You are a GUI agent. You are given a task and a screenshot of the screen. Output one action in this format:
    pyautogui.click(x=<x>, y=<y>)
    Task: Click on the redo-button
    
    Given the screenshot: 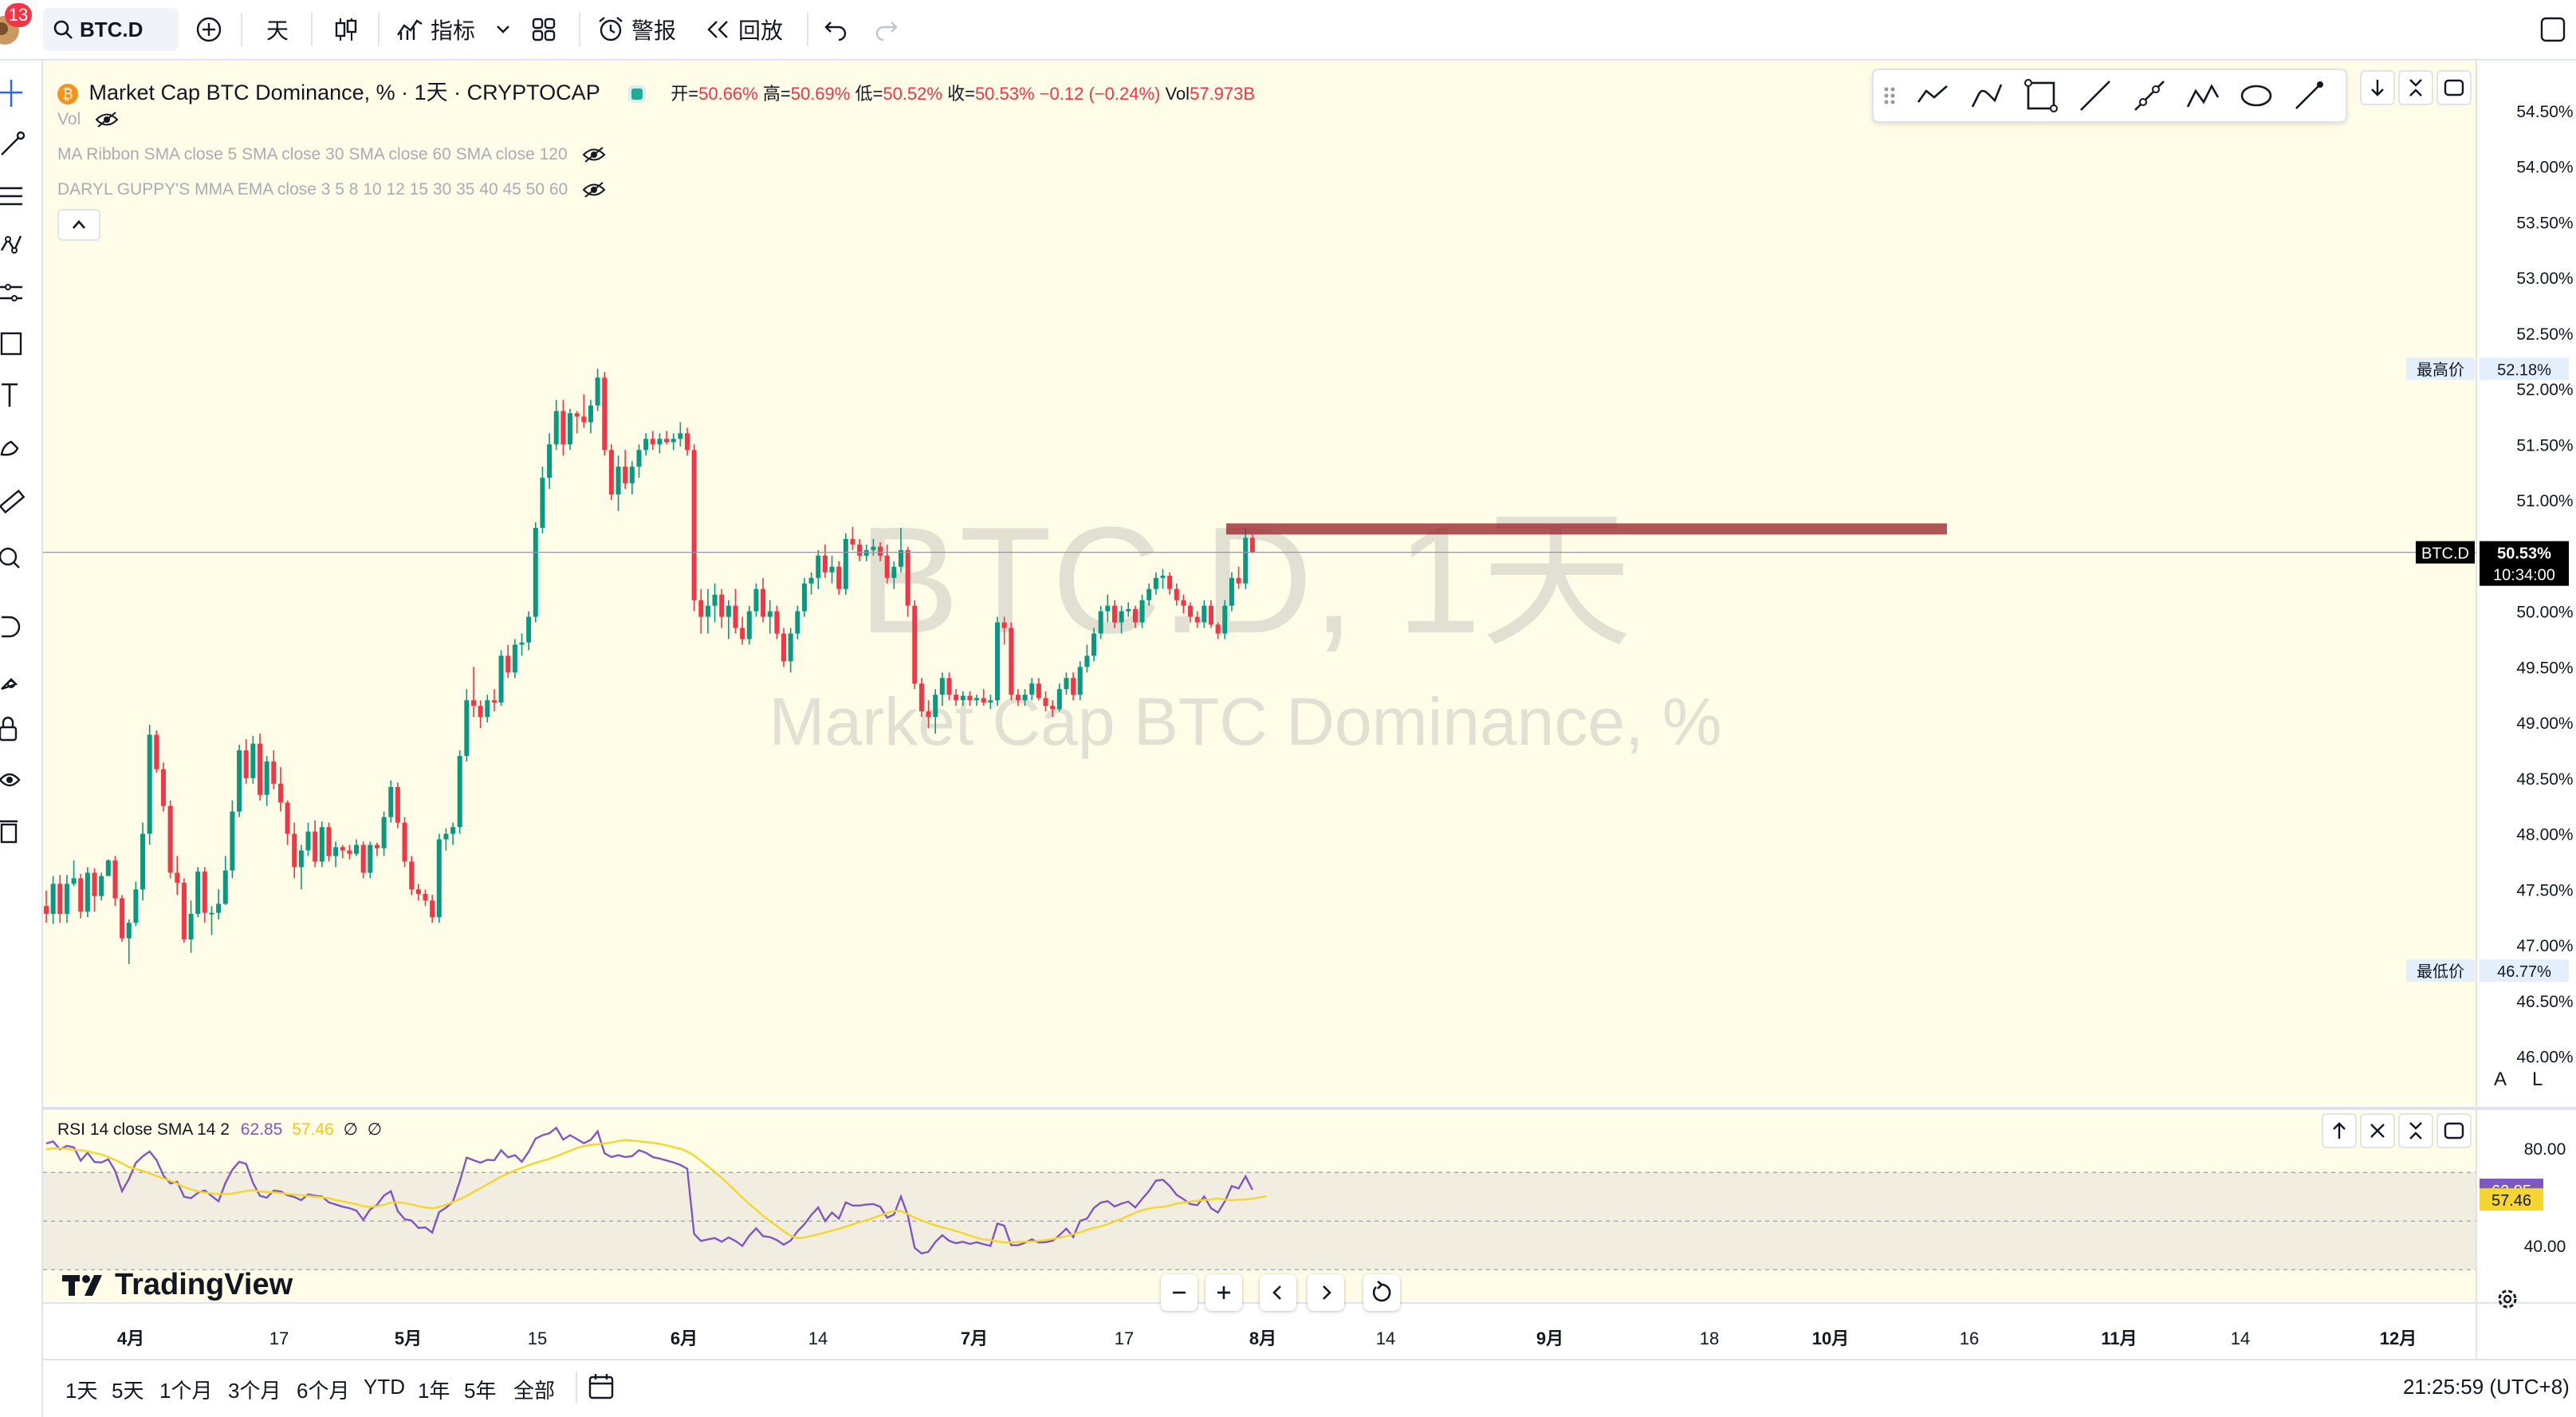 What is the action you would take?
    pyautogui.click(x=886, y=29)
    